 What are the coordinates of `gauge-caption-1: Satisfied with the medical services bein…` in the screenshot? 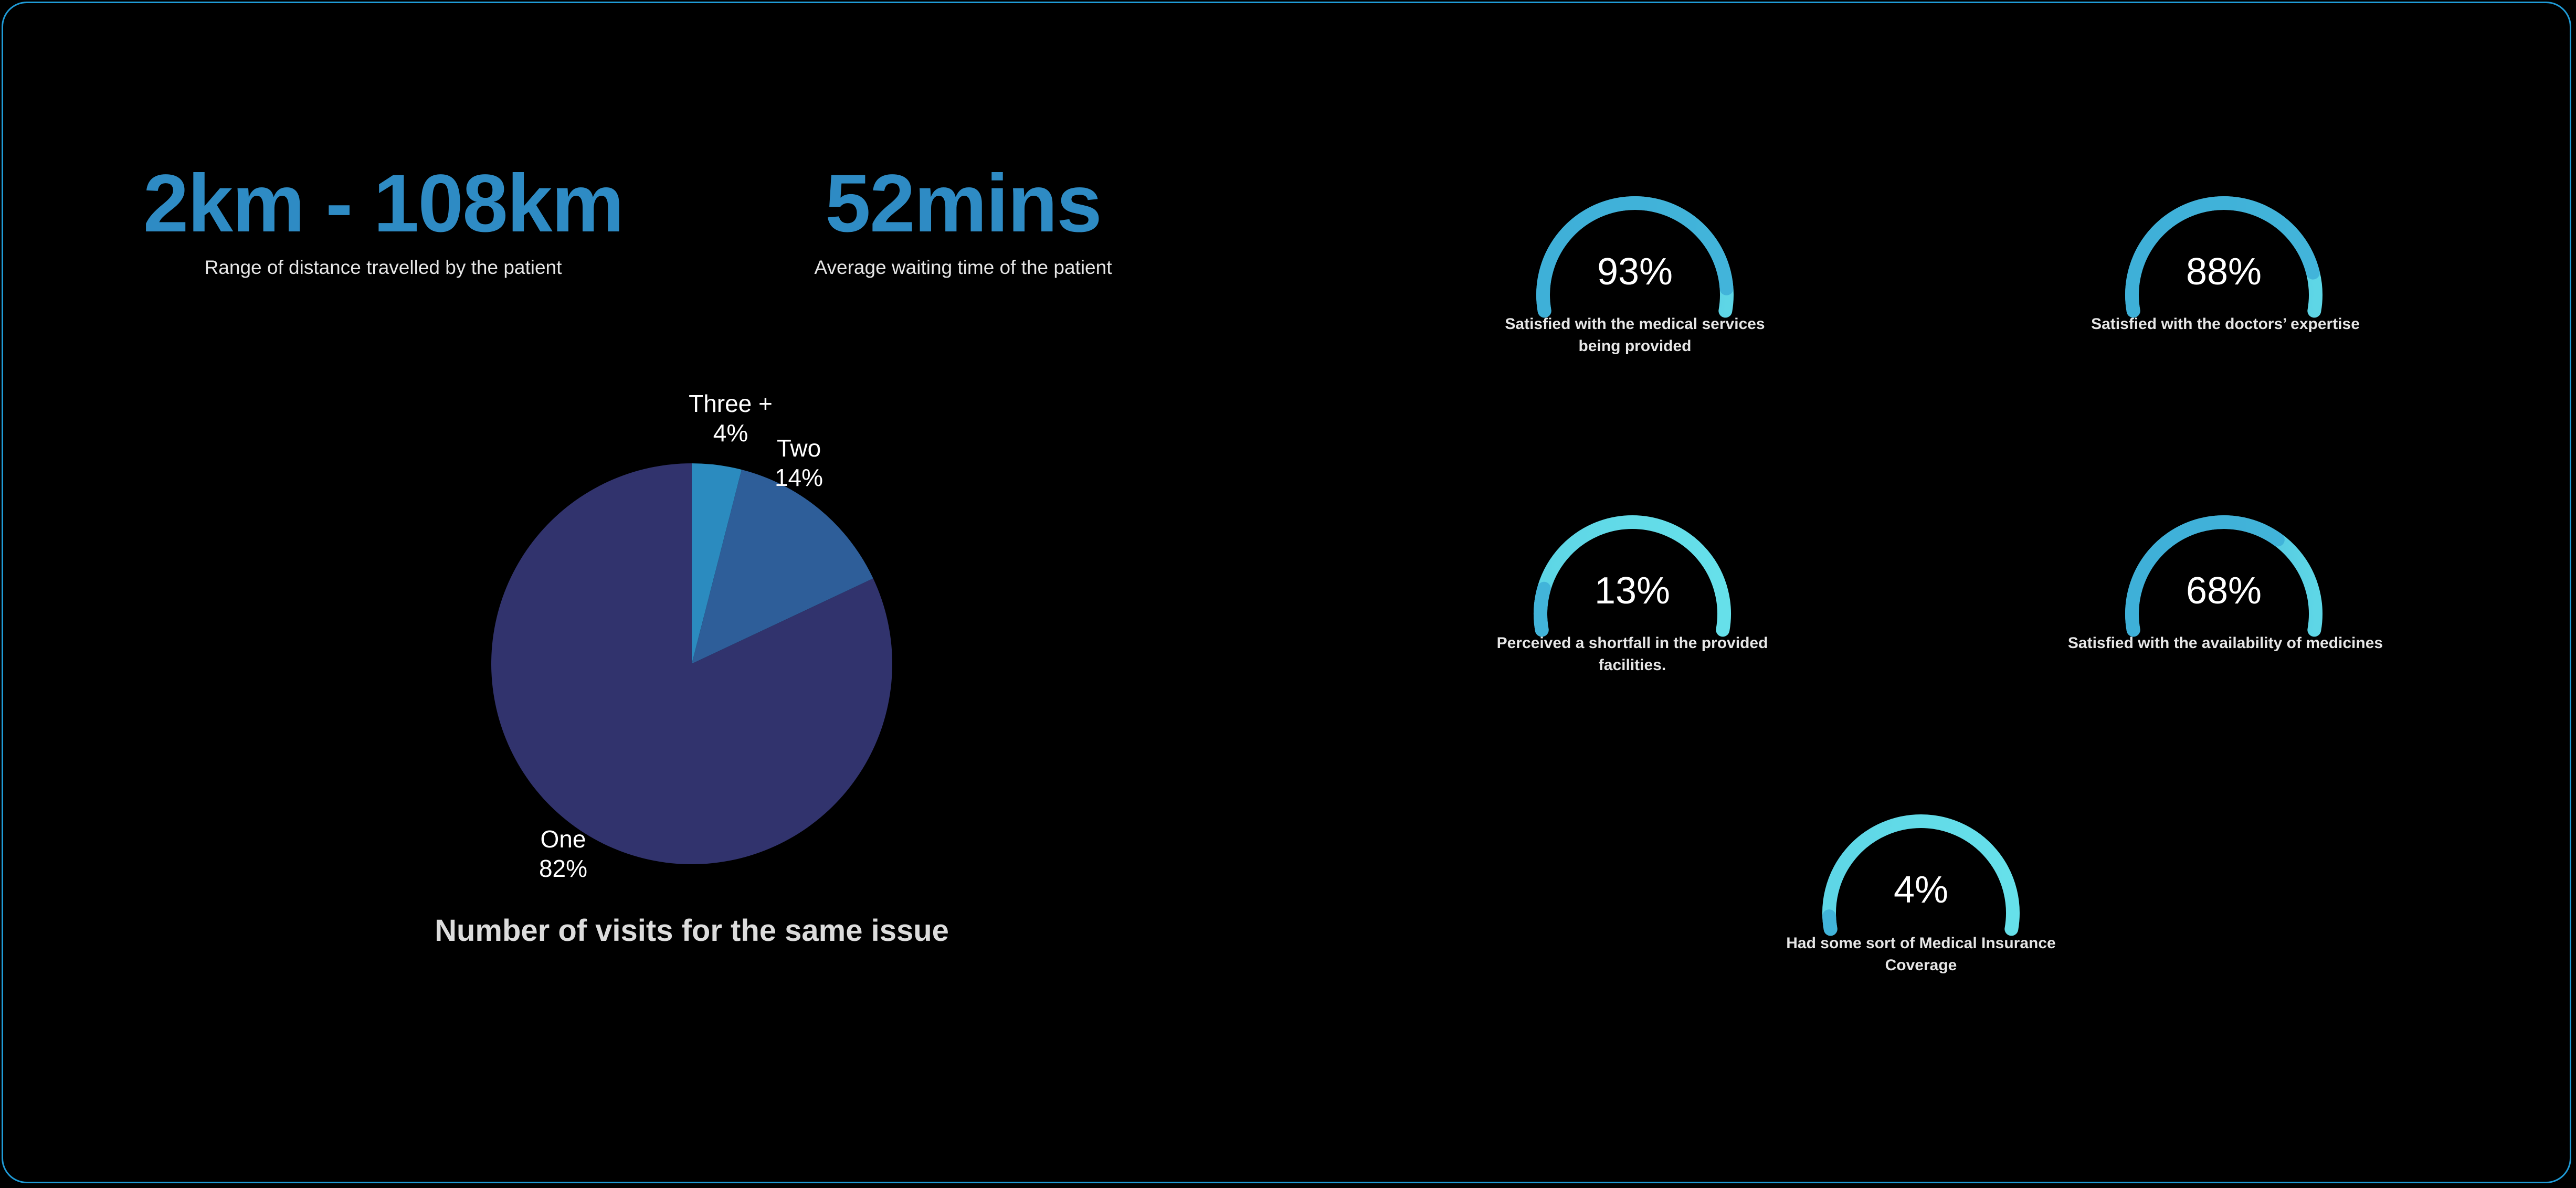 It's located at (1635, 335).